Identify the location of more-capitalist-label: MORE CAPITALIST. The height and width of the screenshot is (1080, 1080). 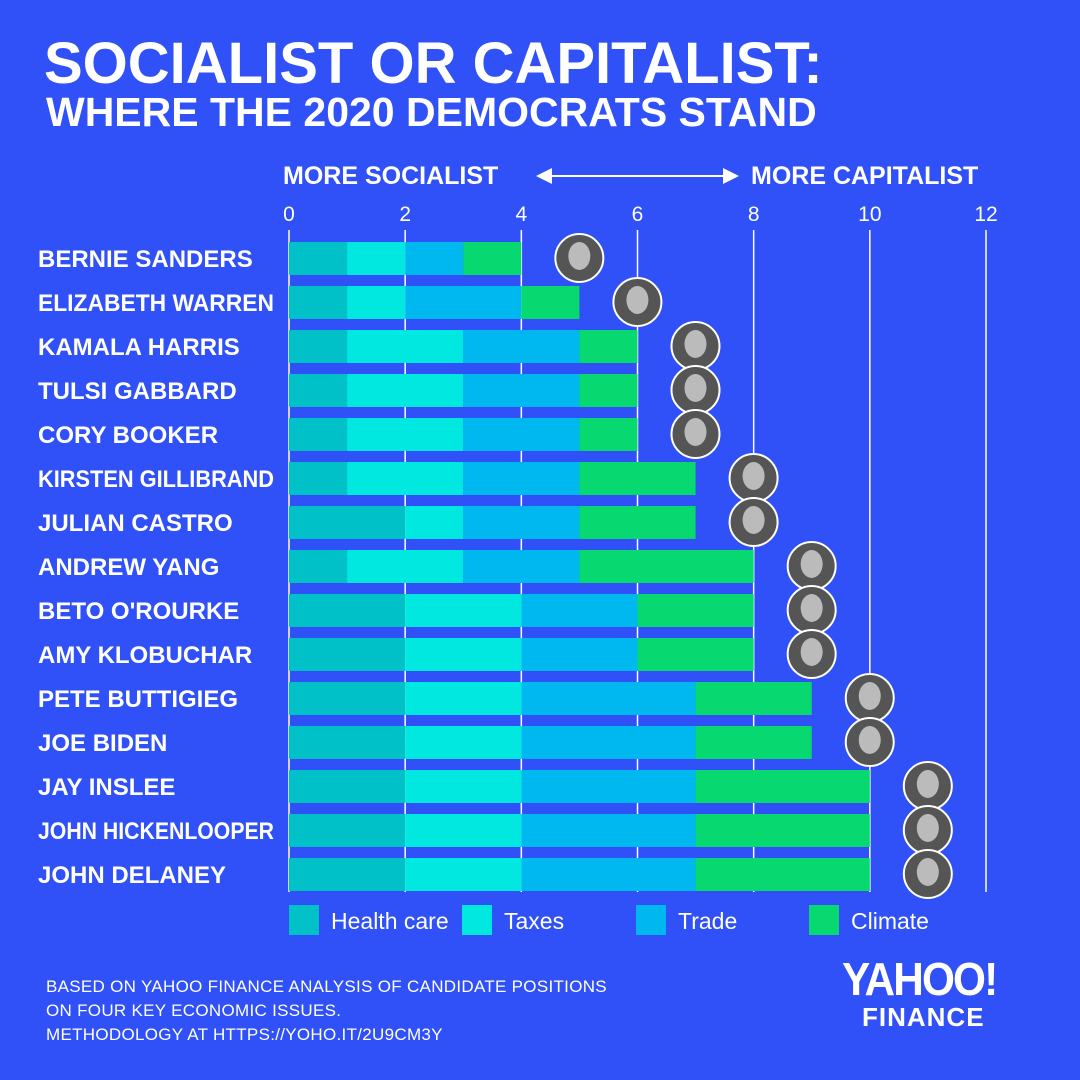
(865, 176).